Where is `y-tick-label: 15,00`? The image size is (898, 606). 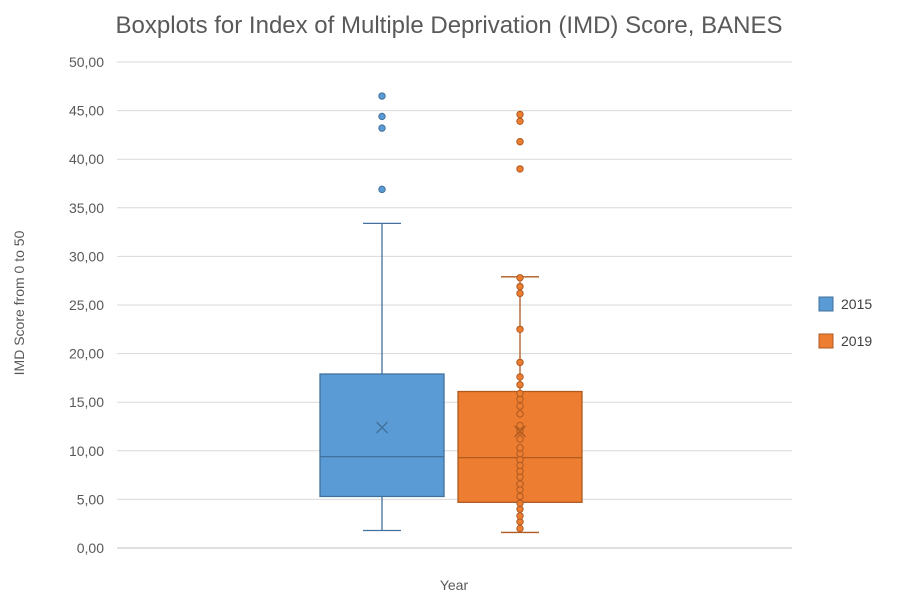 y-tick-label: 15,00 is located at coordinates (86, 402).